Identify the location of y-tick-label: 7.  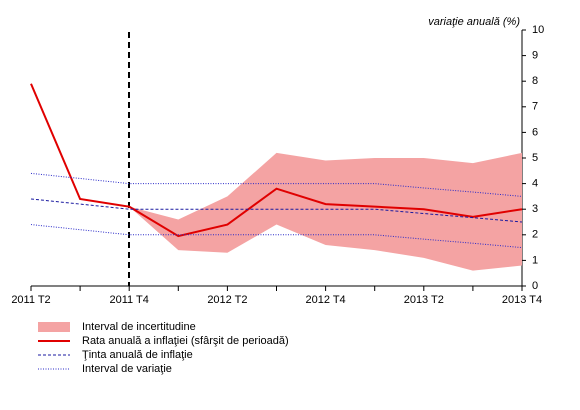
(535, 107).